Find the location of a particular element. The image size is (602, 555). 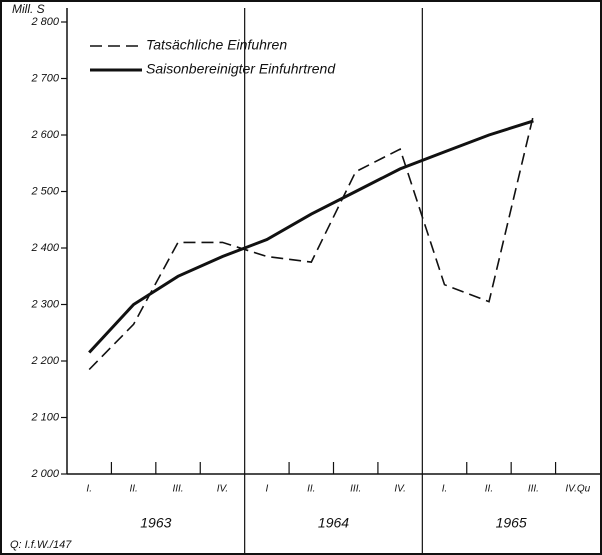

x-tick-label: I is located at coordinates (266, 489).